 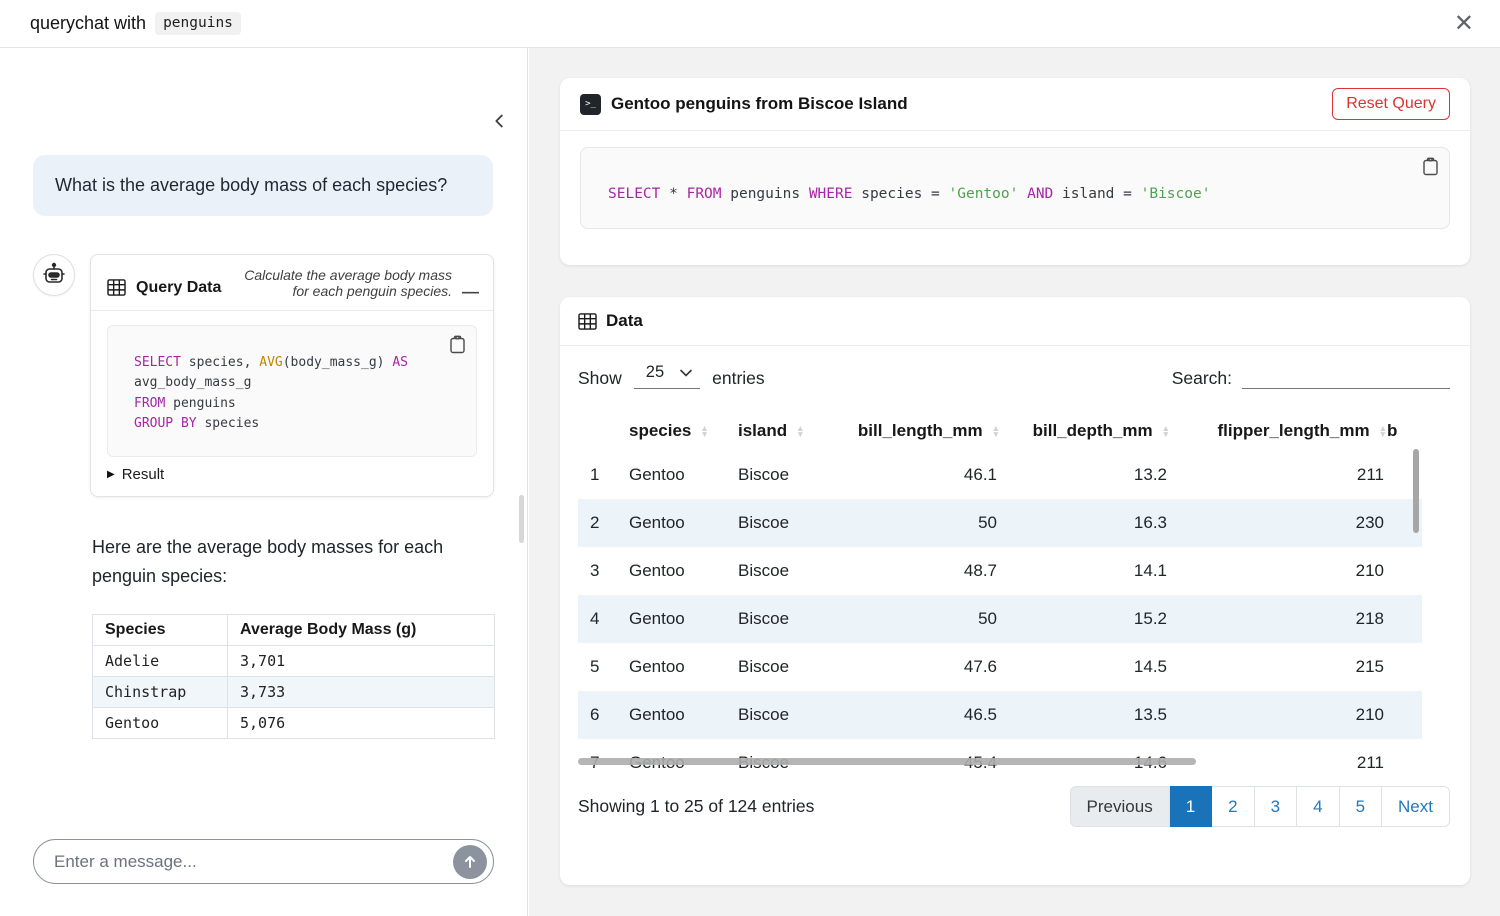 I want to click on app-title: querychat with penguins, so click(x=135, y=23).